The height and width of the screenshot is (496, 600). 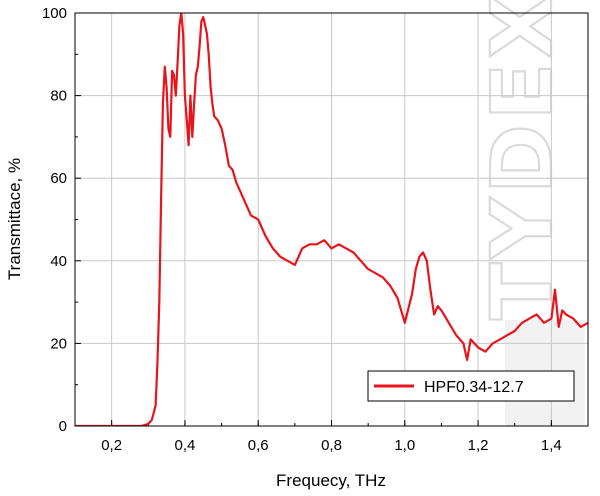 I want to click on y-tick-label: 40, so click(x=58, y=261).